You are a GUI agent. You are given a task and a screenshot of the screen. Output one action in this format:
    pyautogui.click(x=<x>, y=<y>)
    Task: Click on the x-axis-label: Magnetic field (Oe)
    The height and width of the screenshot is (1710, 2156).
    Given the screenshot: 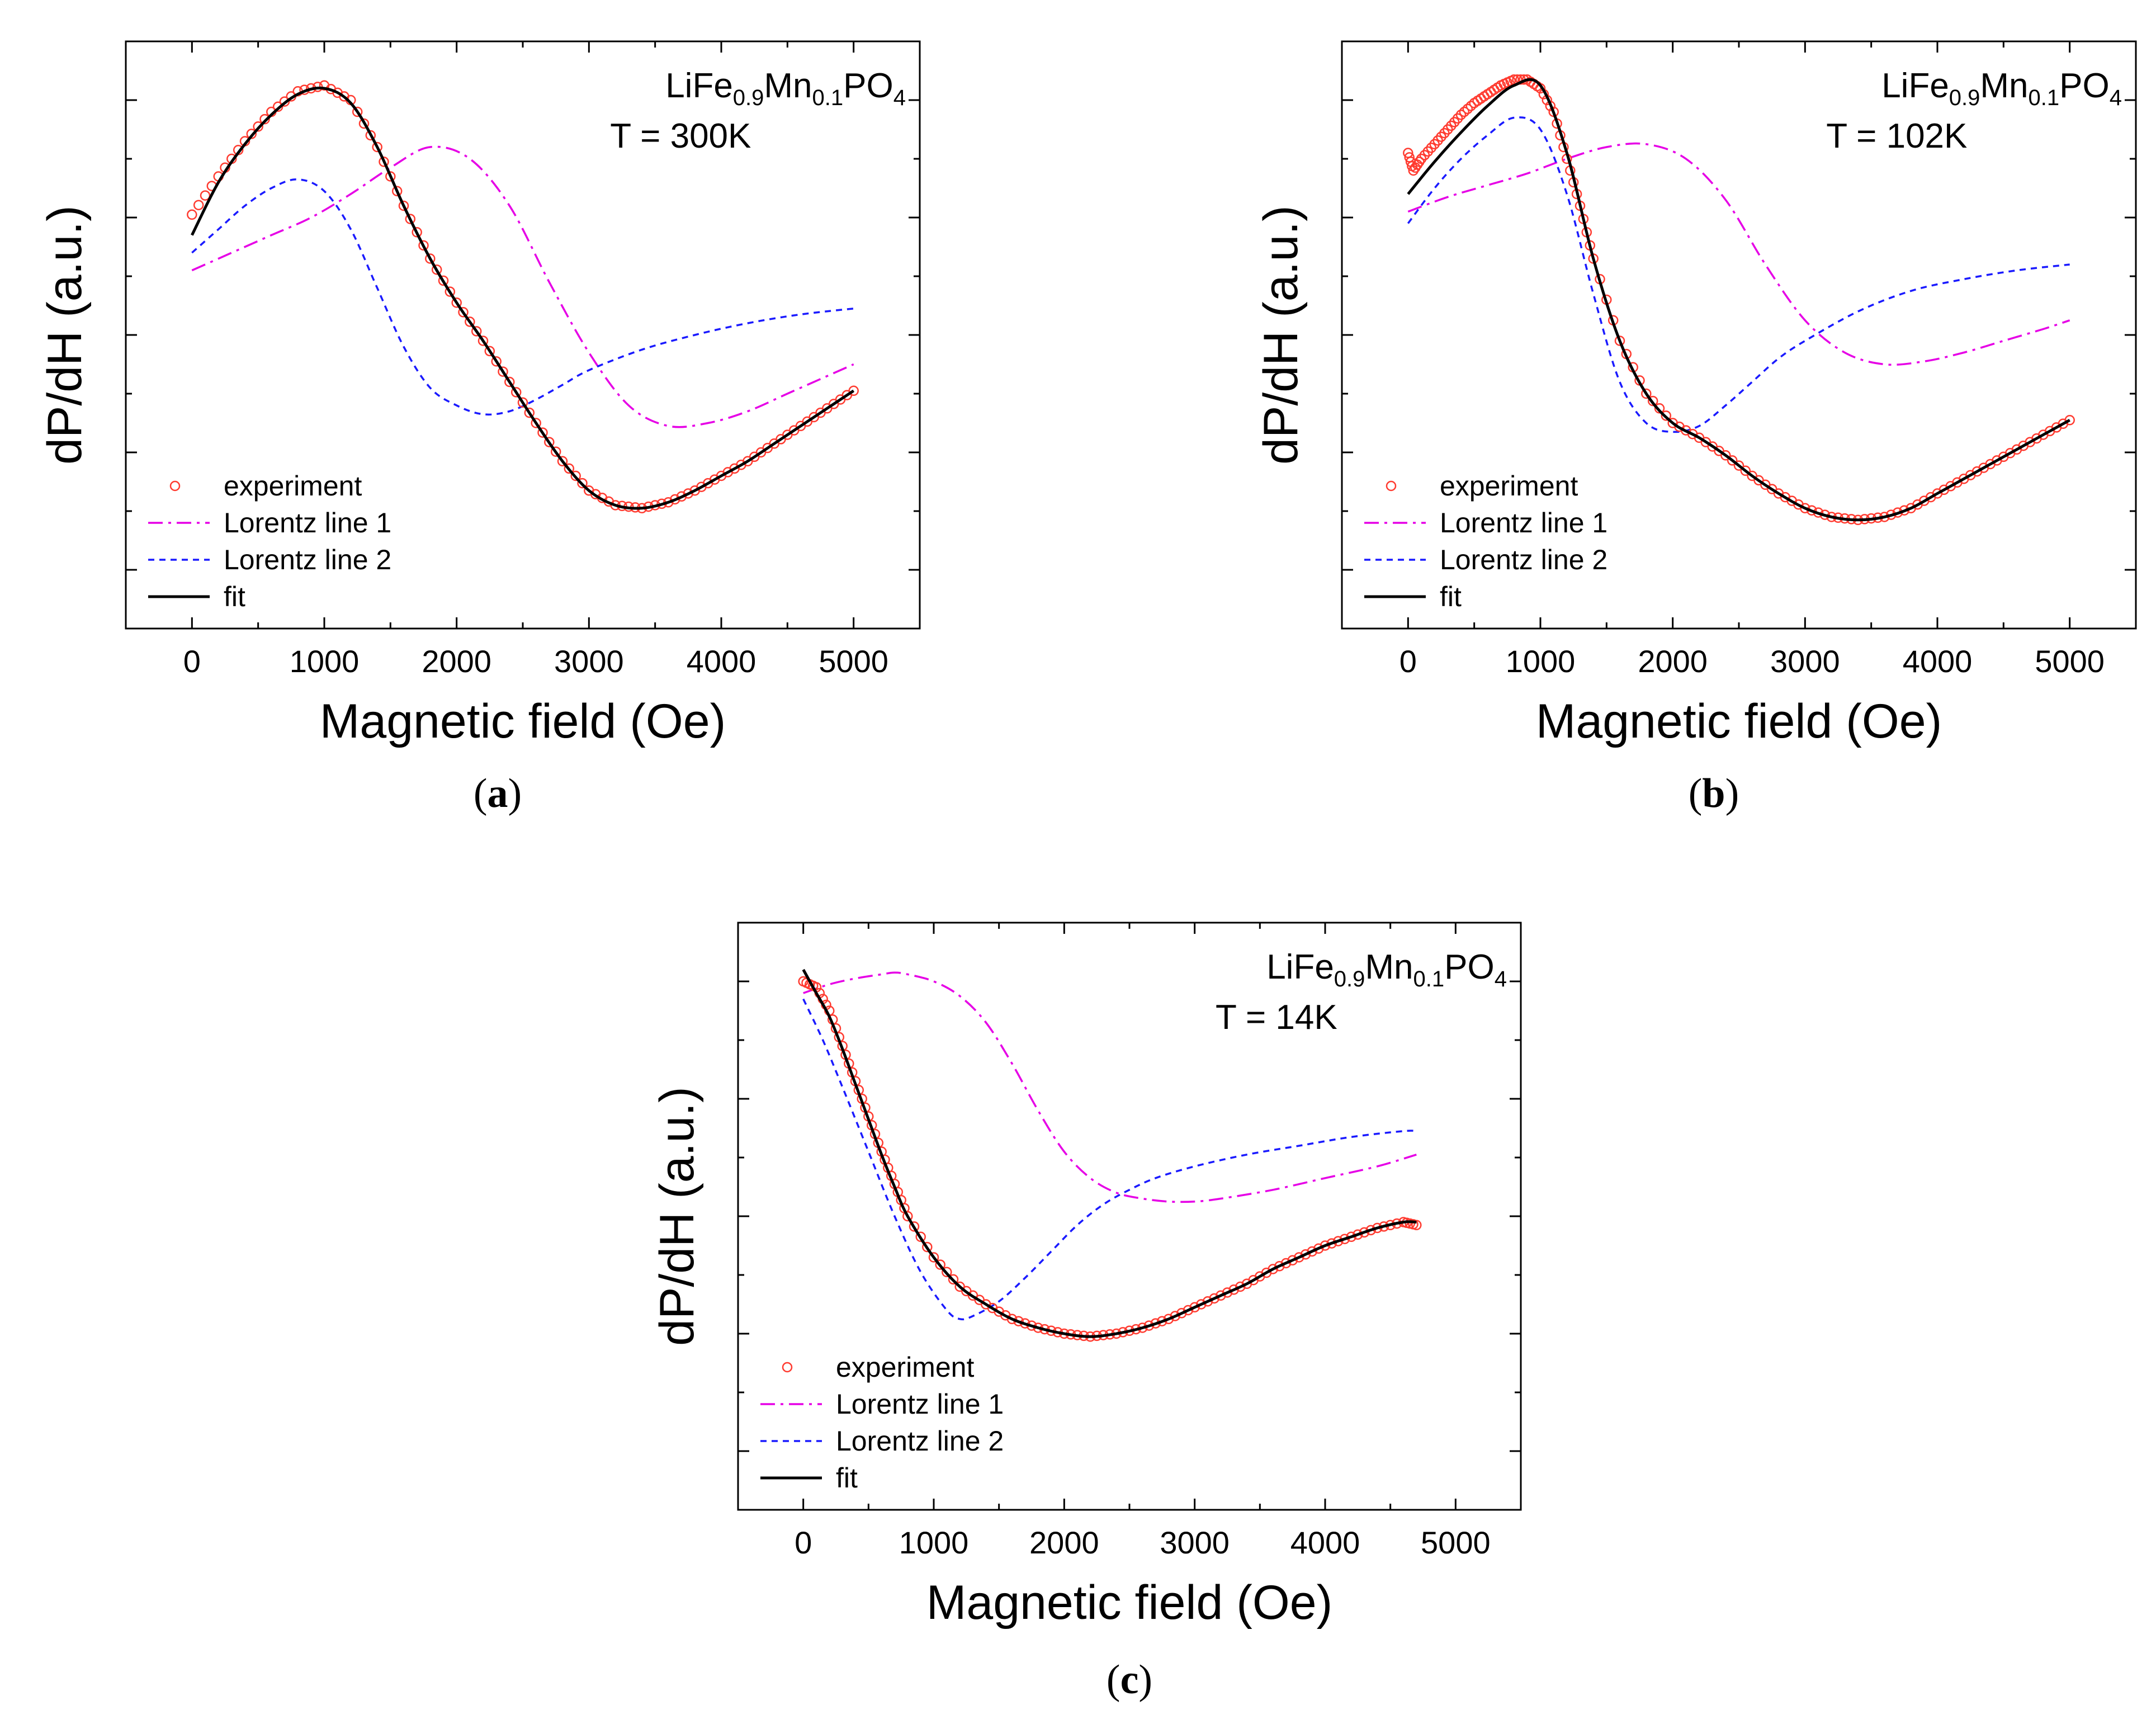 What is the action you would take?
    pyautogui.click(x=1739, y=721)
    